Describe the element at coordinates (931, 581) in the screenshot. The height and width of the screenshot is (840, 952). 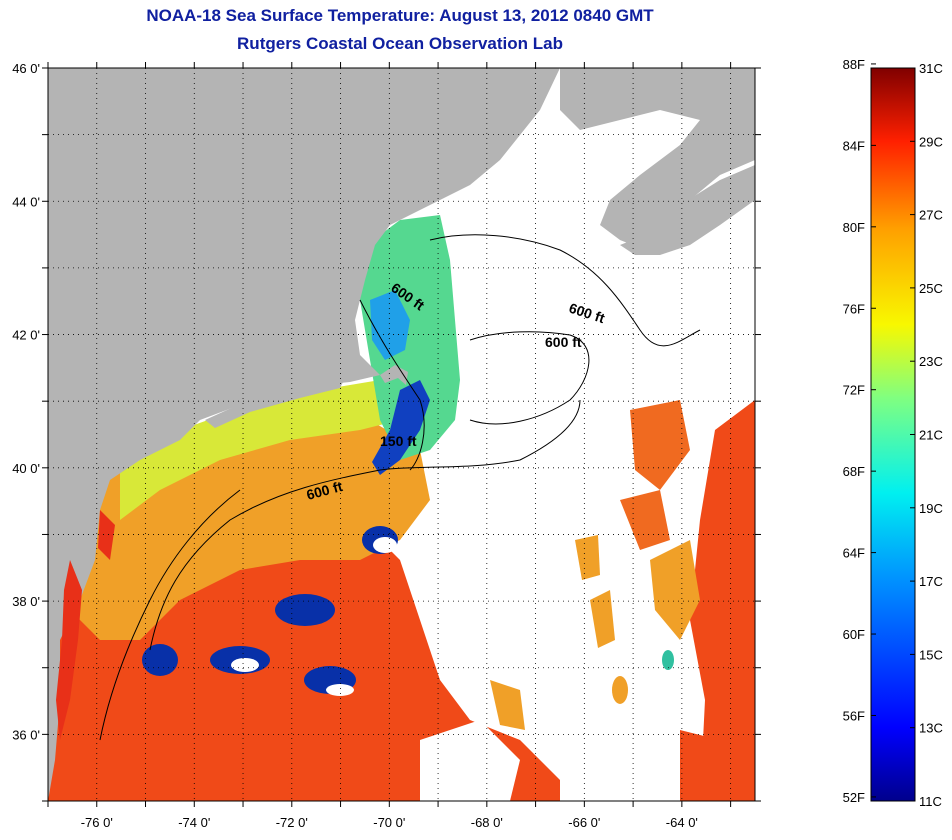
I see `colorbar-c-label: 17C` at that location.